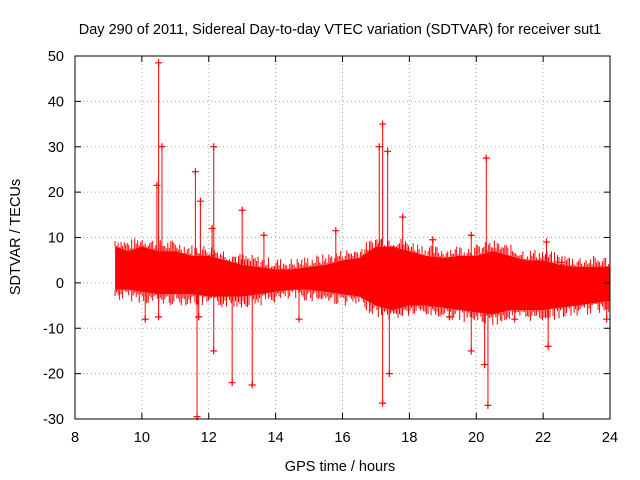  Describe the element at coordinates (53, 375) in the screenshot. I see `y-tick-label: -20` at that location.